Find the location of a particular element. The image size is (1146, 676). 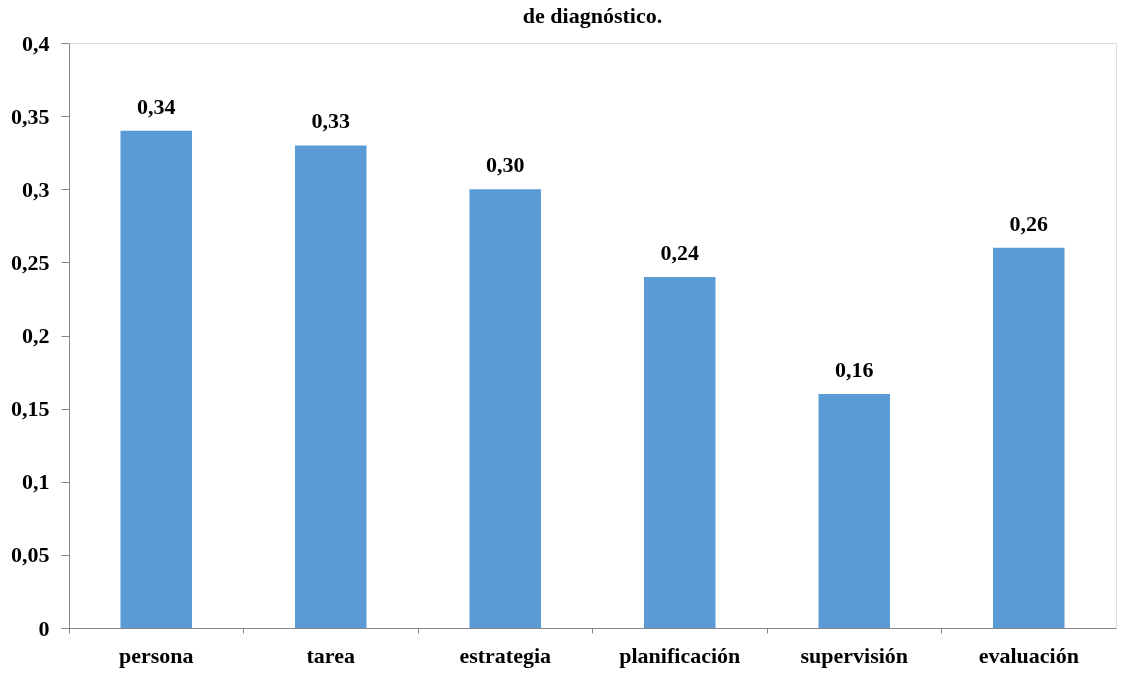

y-tick-label: 0,05 is located at coordinates (30, 555).